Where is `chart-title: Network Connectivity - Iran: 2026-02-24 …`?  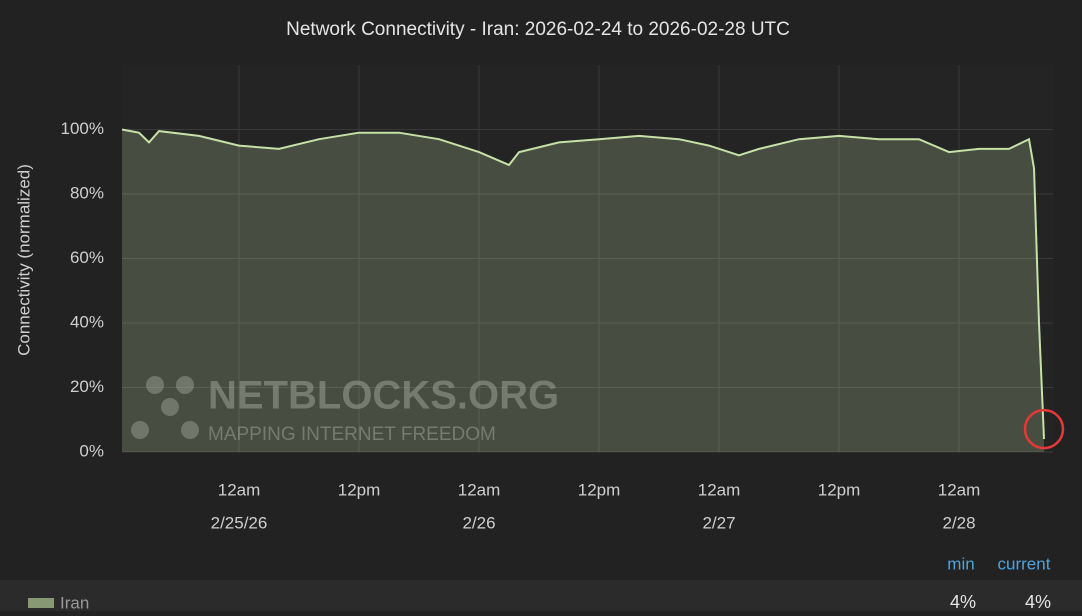
chart-title: Network Connectivity - Iran: 2026-02-24 … is located at coordinates (538, 29).